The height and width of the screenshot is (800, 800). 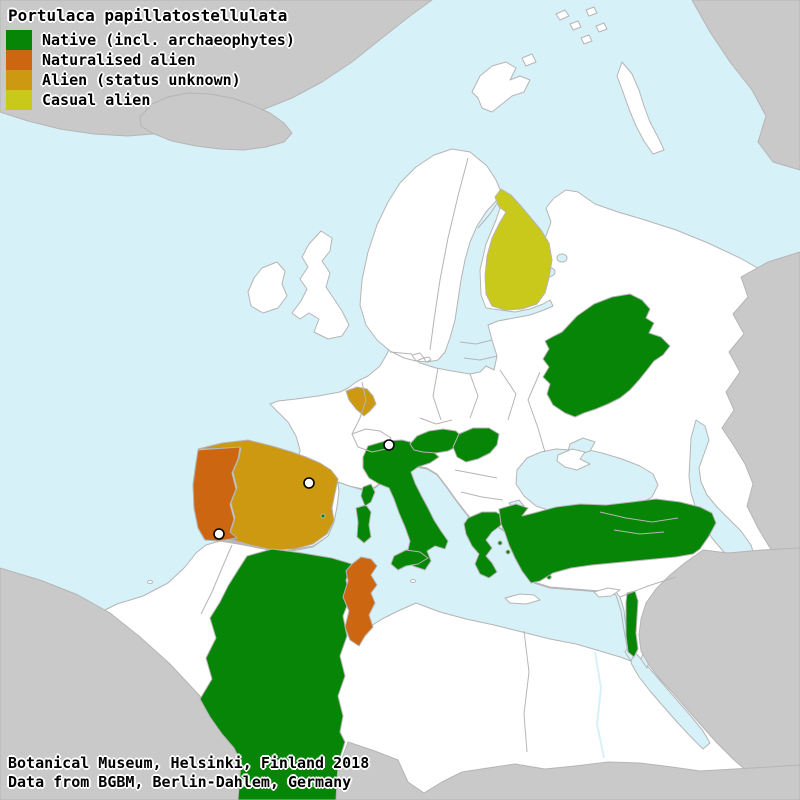 I want to click on alien-unknown-color-swatch, so click(x=19, y=80).